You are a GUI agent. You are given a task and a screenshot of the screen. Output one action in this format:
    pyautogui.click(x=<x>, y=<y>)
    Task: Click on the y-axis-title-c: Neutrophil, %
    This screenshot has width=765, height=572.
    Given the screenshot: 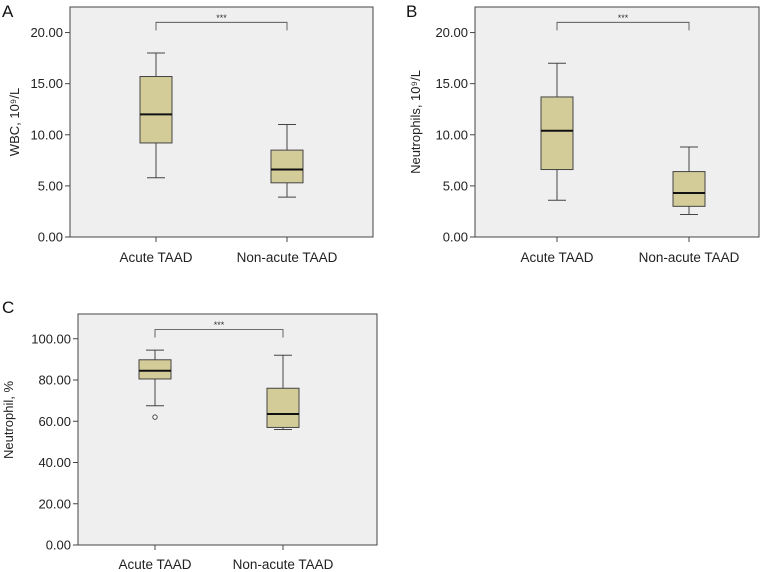 What is the action you would take?
    pyautogui.click(x=8, y=420)
    